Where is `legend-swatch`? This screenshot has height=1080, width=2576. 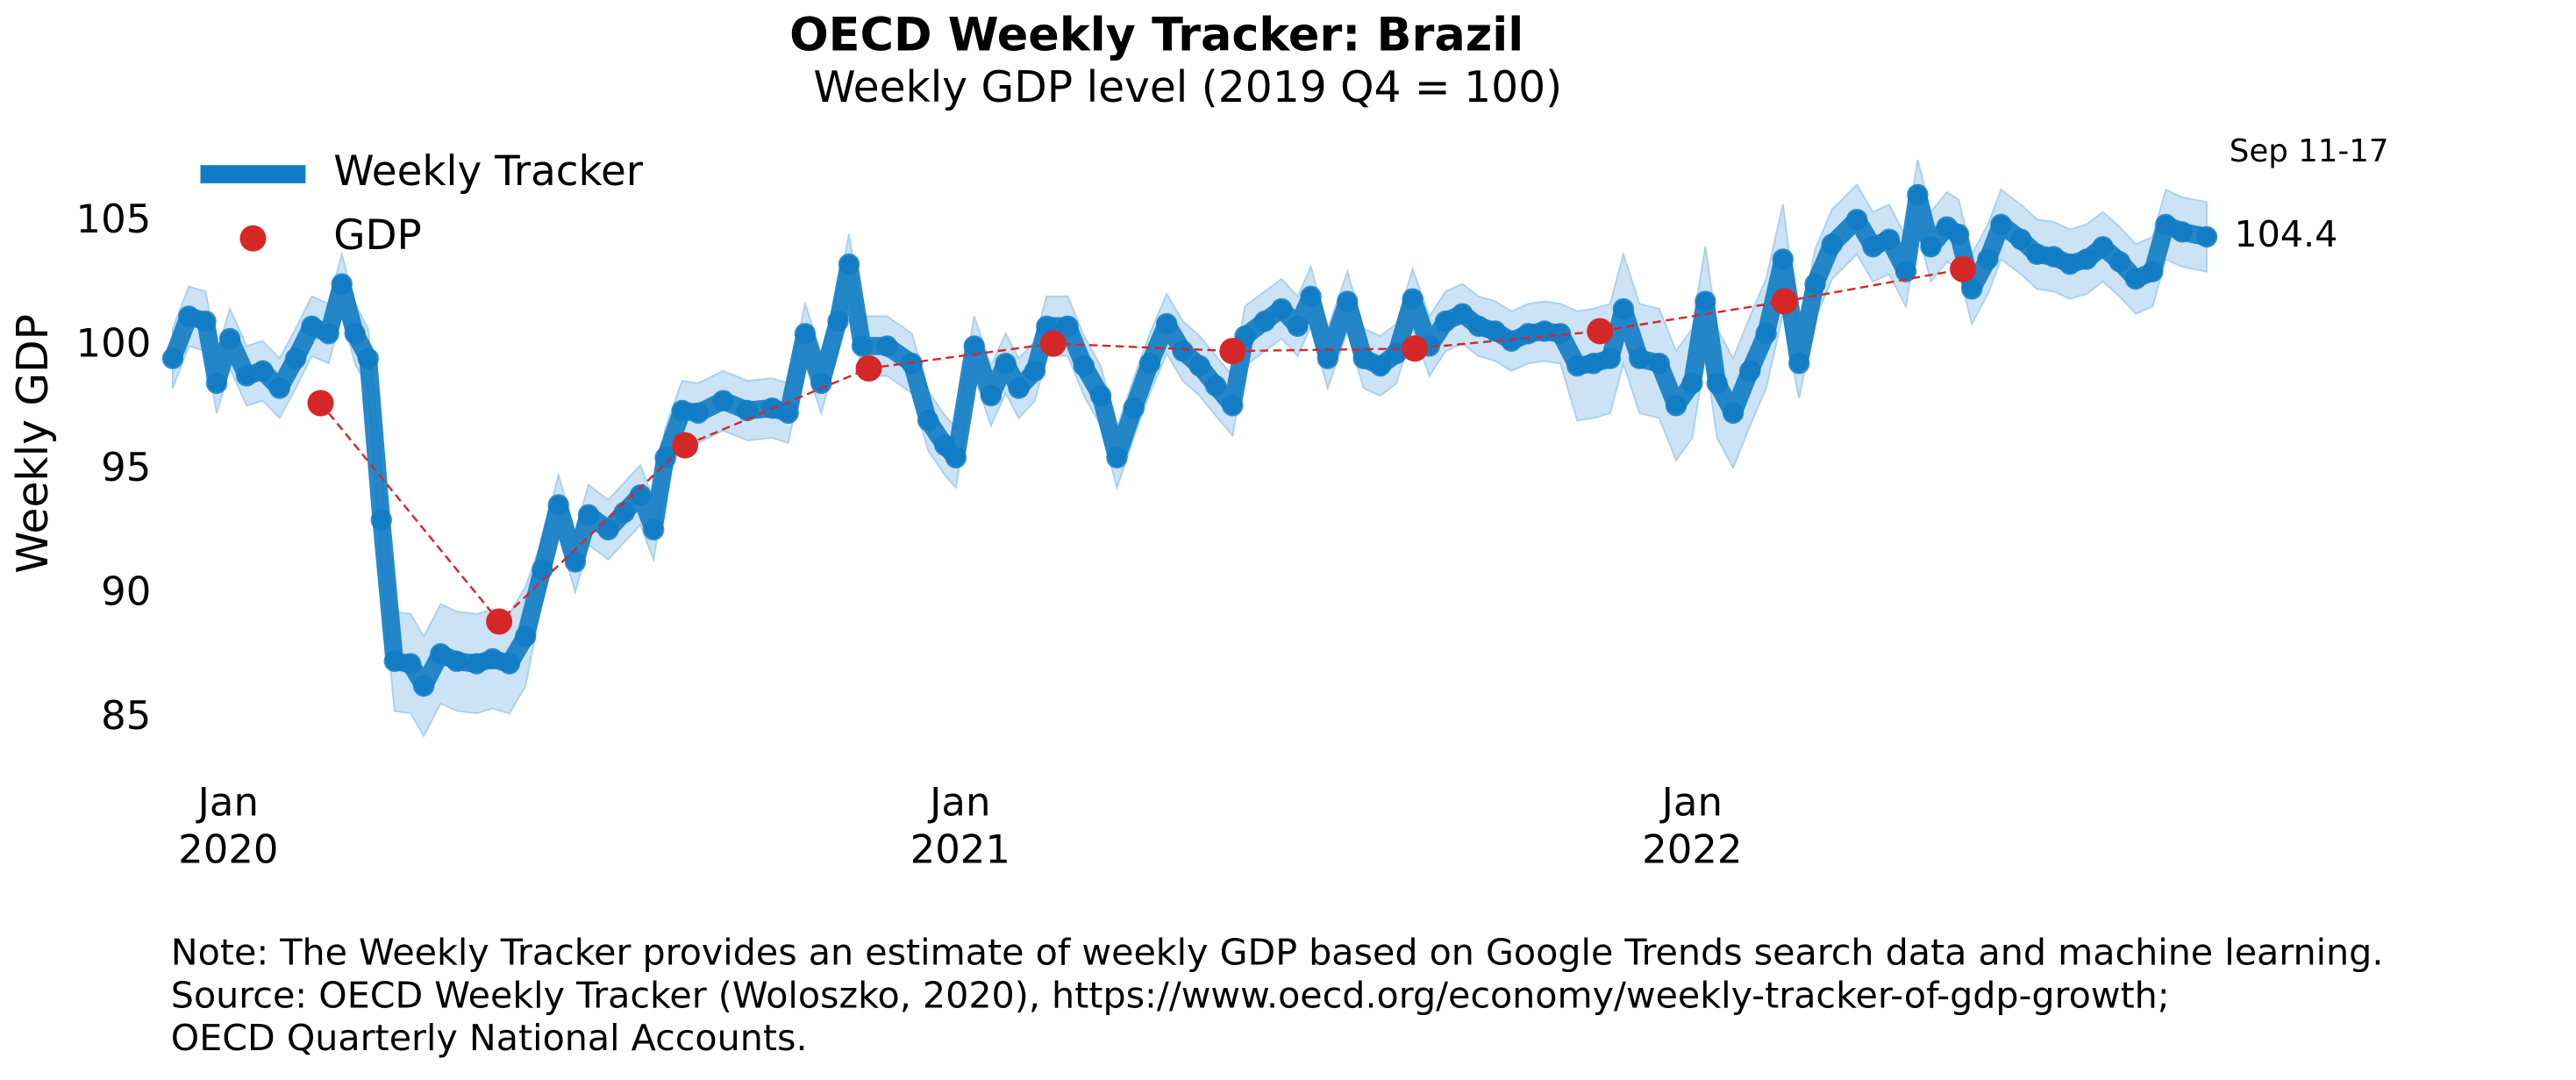
legend-swatch is located at coordinates (253, 239).